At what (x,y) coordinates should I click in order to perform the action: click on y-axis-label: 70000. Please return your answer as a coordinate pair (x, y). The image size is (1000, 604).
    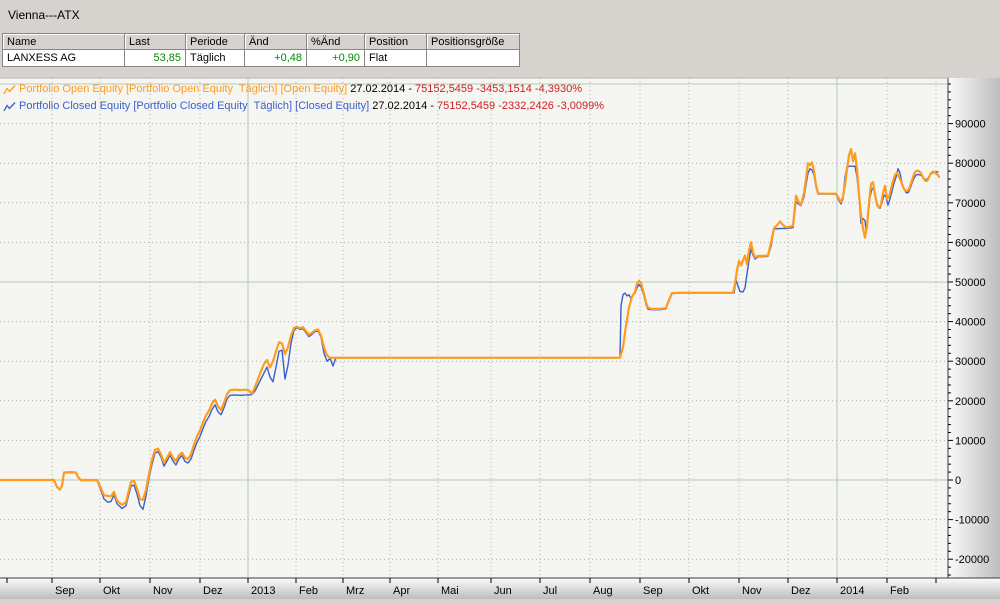
    Looking at the image, I should click on (970, 204).